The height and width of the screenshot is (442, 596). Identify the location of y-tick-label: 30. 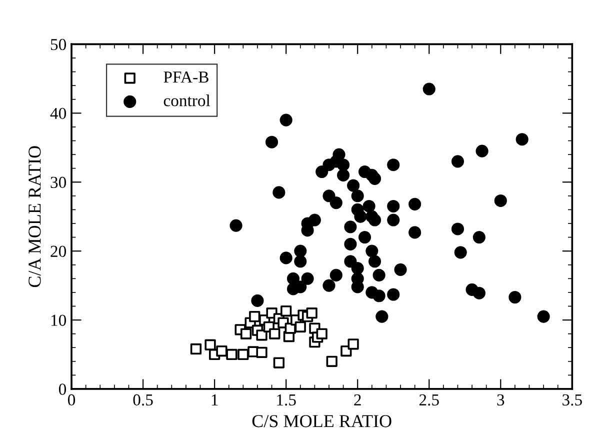
(58, 182).